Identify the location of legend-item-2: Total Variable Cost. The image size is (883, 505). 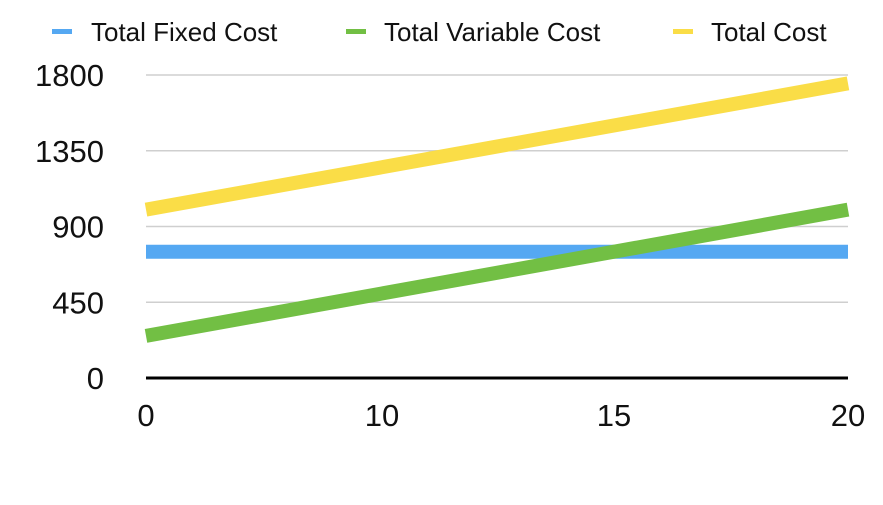
(473, 32).